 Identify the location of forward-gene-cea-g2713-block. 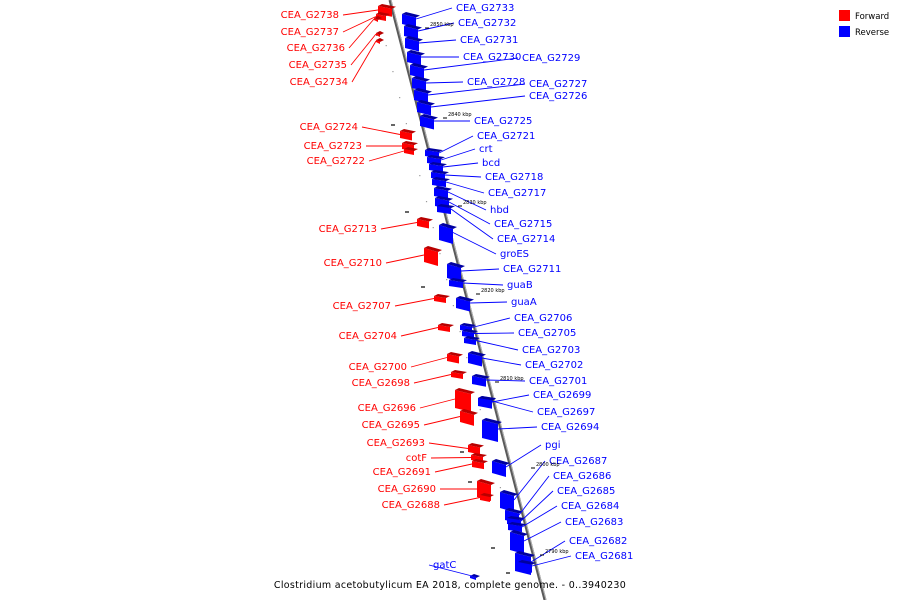
(425, 223).